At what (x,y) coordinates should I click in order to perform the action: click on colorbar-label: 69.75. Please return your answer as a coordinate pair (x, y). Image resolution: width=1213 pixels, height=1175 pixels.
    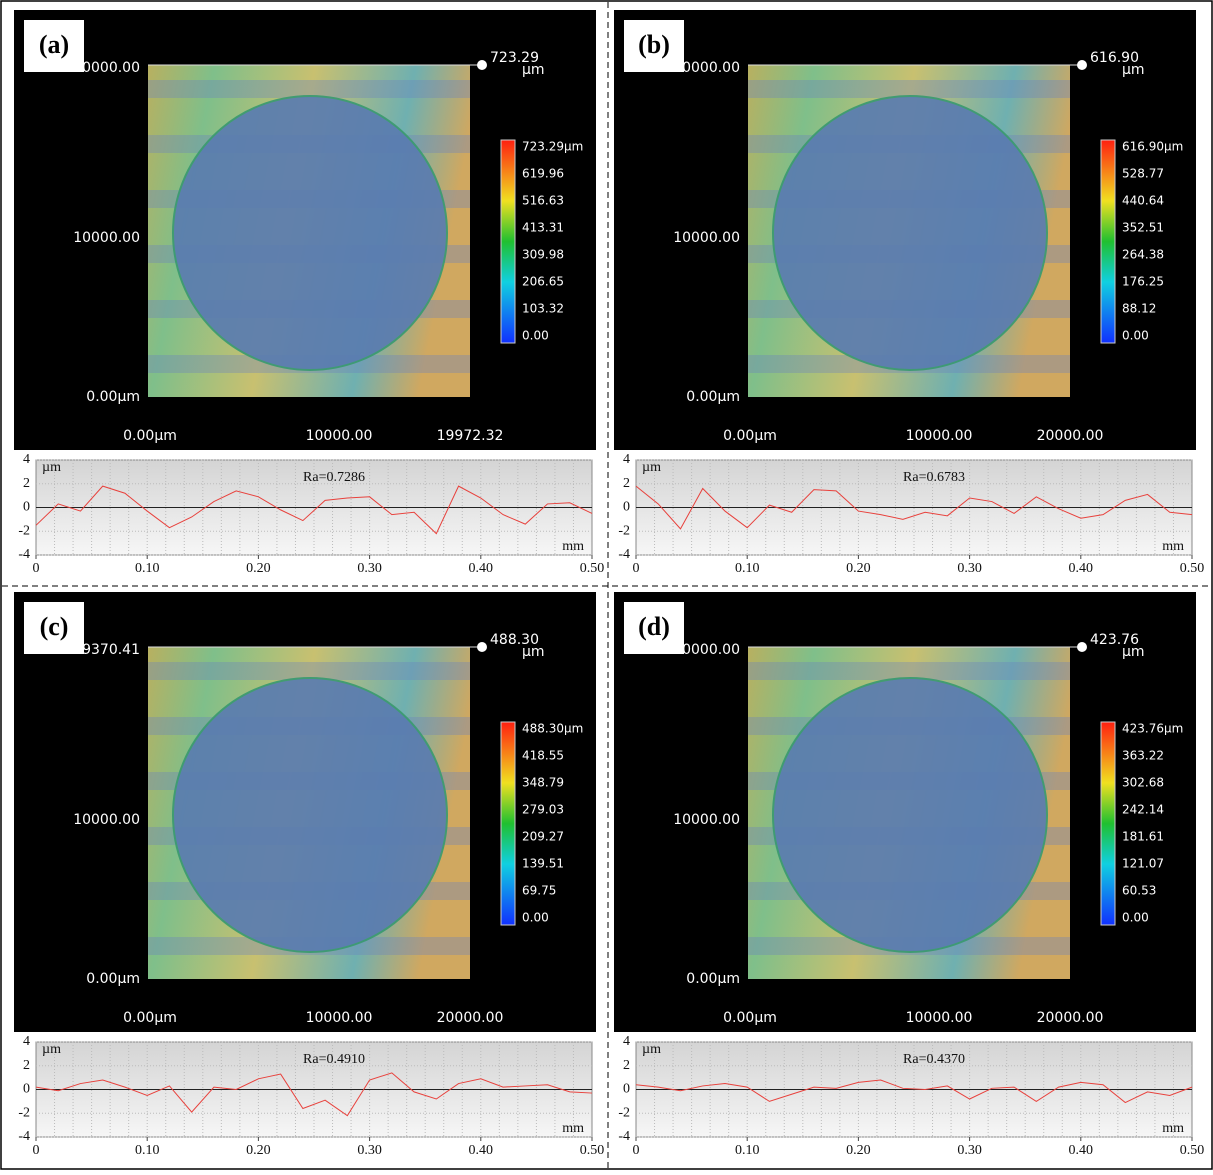
    Looking at the image, I should click on (539, 891).